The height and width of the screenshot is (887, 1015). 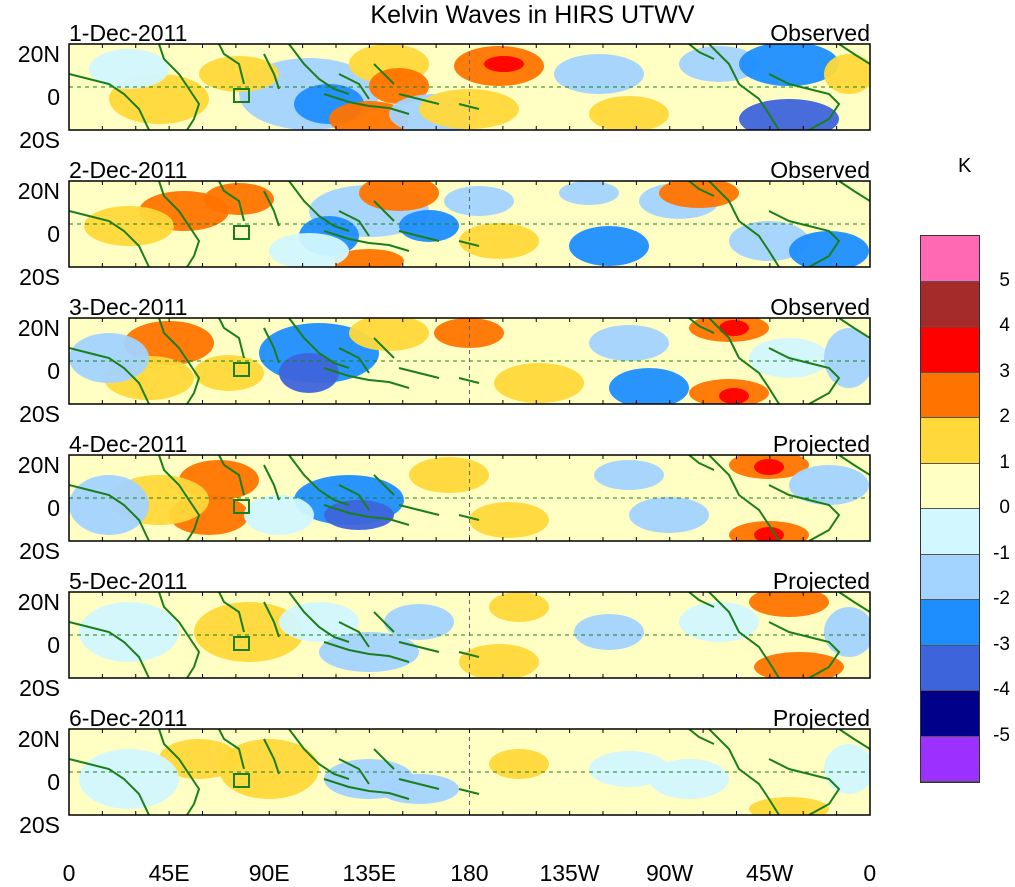 I want to click on longitude-tick-label: 90E, so click(x=269, y=873).